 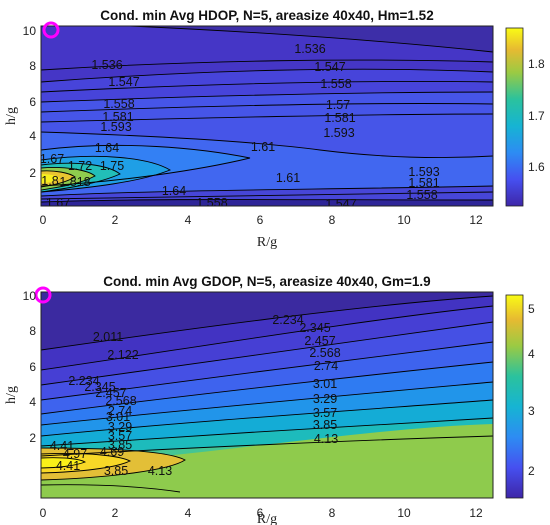 I want to click on gdop-cbtick: 5, so click(x=531, y=309).